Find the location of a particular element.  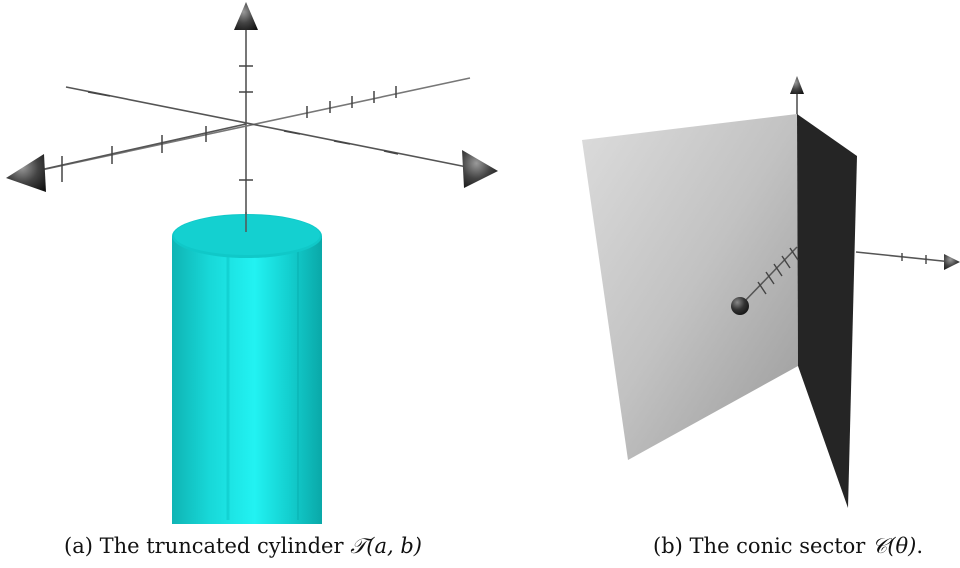

y-arrowhead-a is located at coordinates (480, 169).